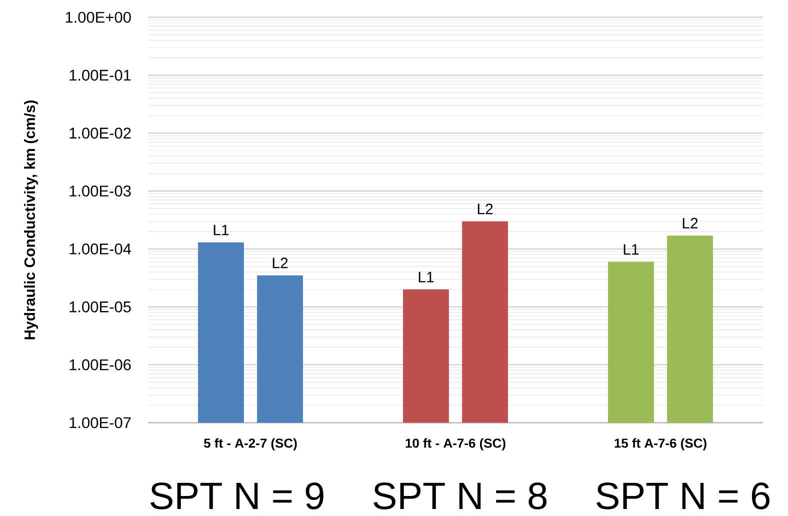 This screenshot has height=516, width=788. I want to click on y-tick-label: 1.00E-01, so click(100, 75).